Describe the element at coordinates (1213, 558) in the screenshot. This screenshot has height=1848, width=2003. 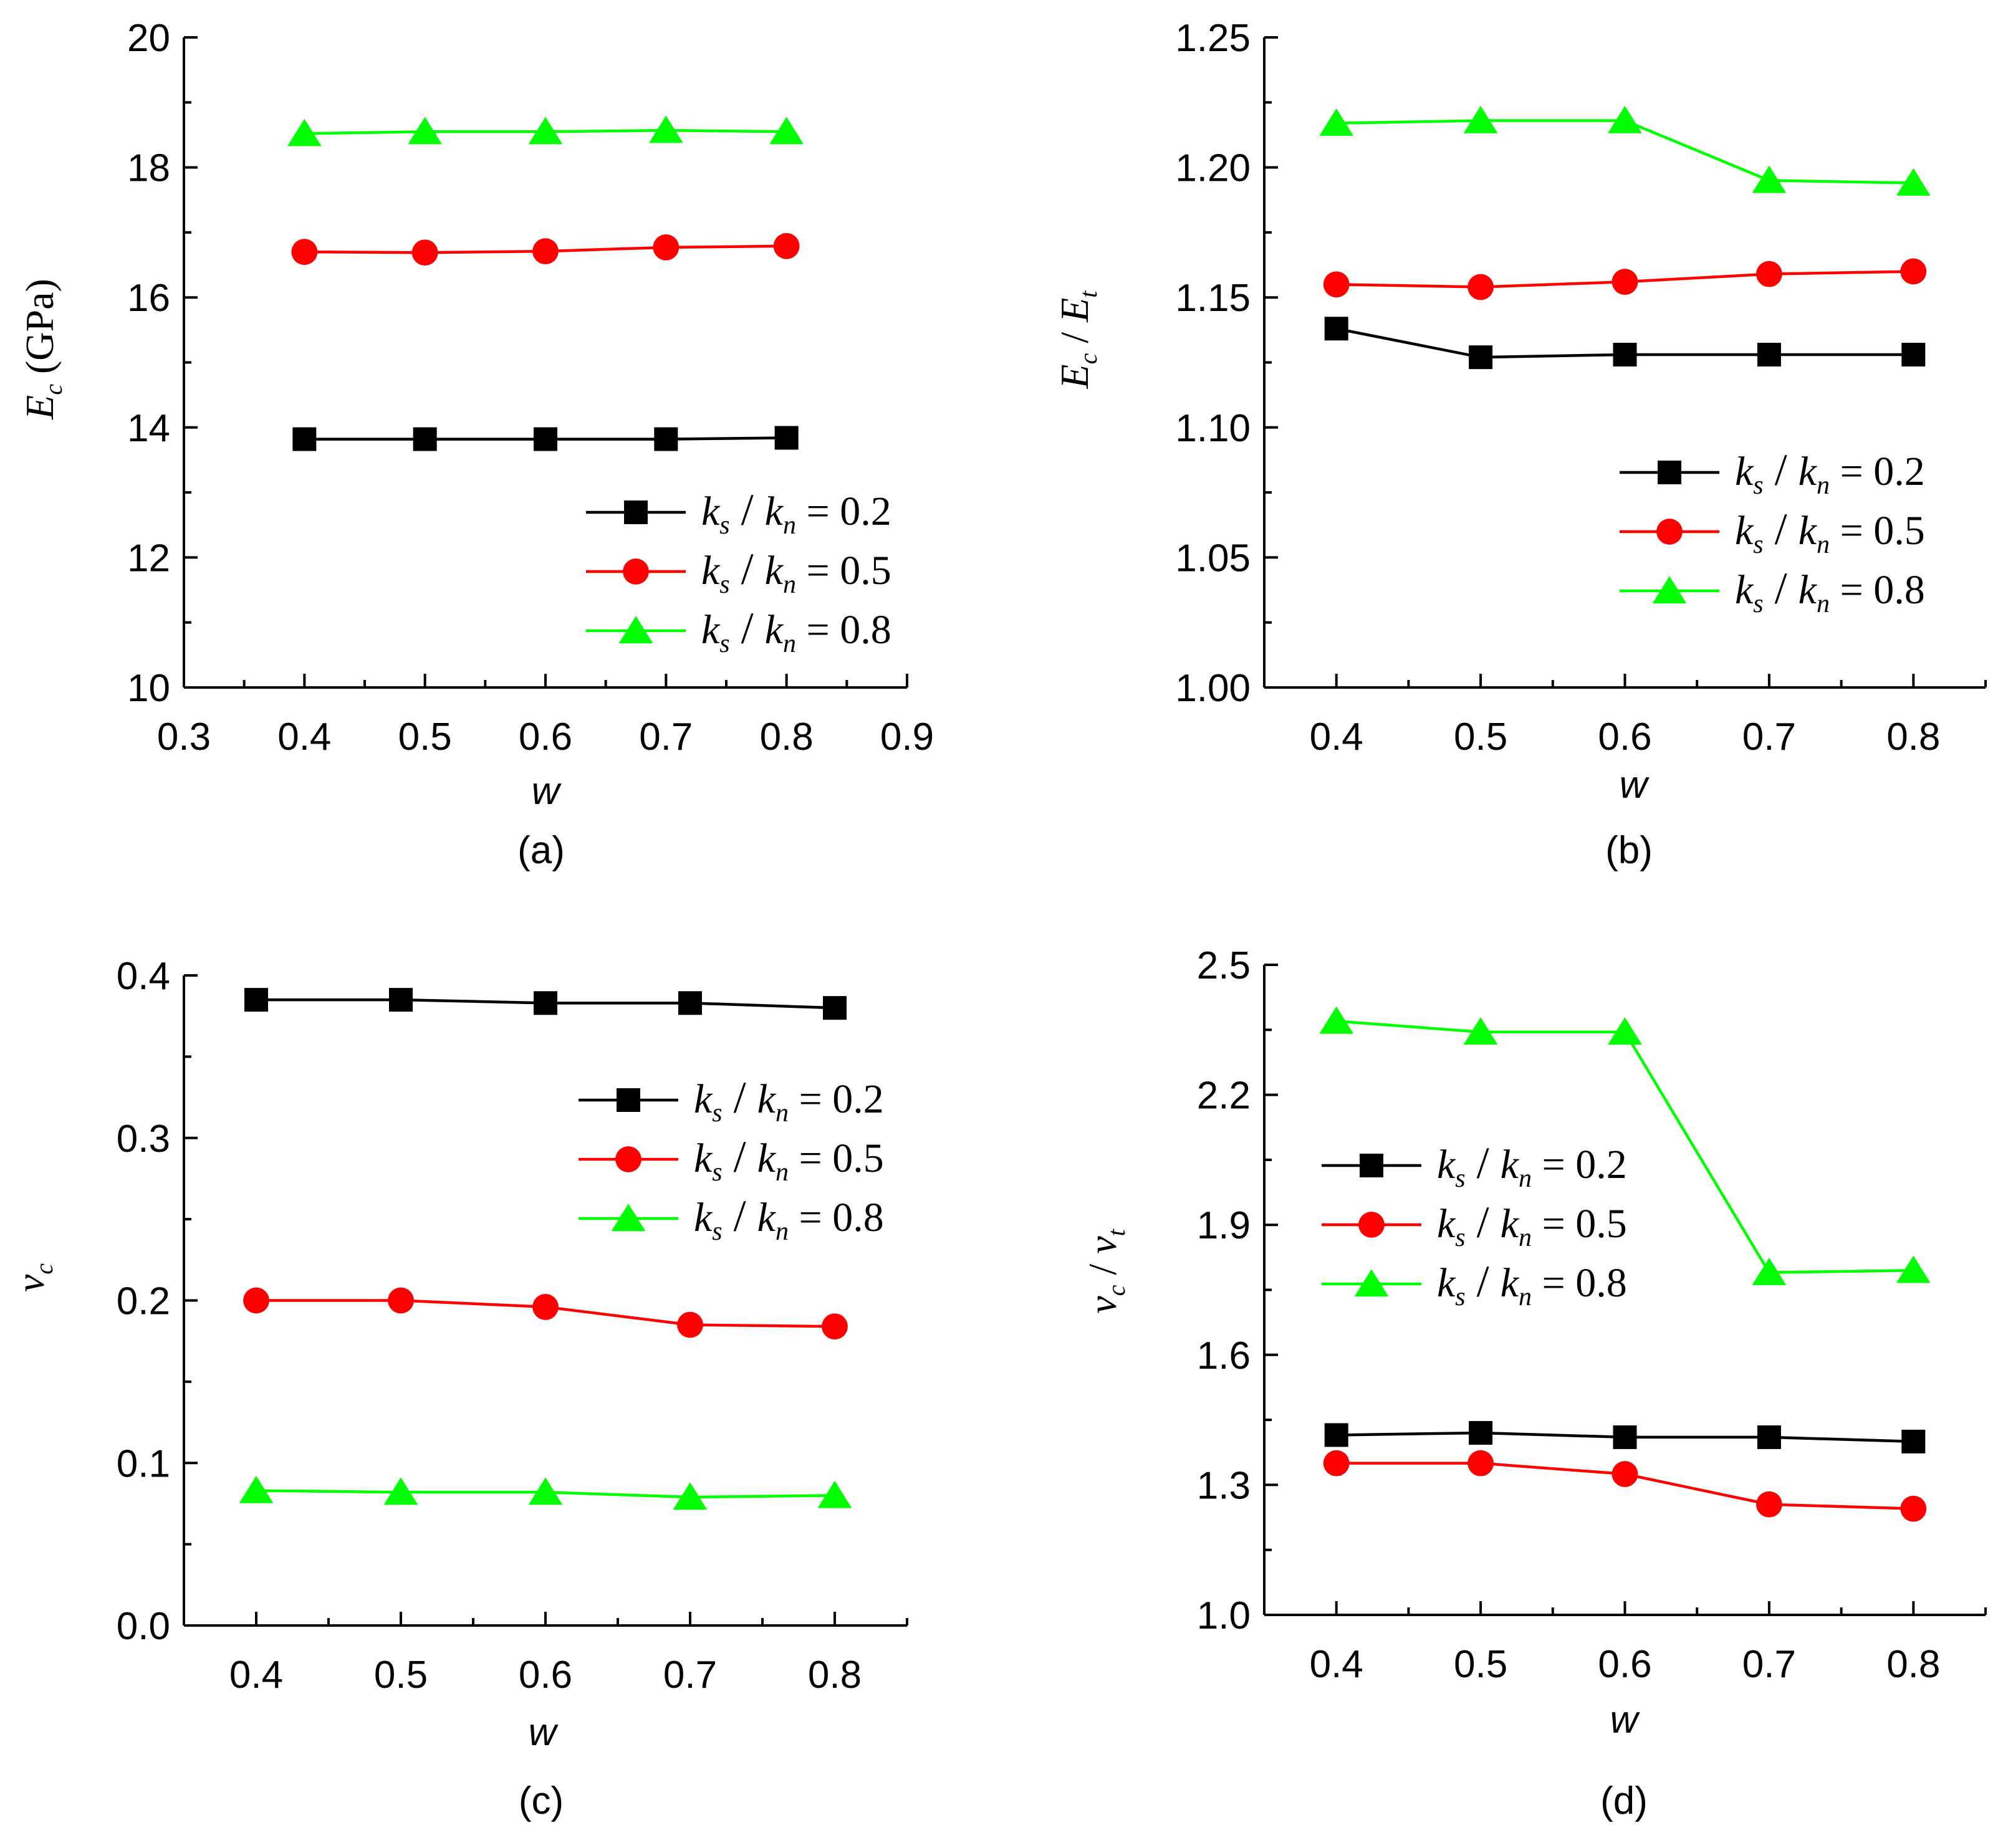
I see `y-tick-label: 1.05` at that location.